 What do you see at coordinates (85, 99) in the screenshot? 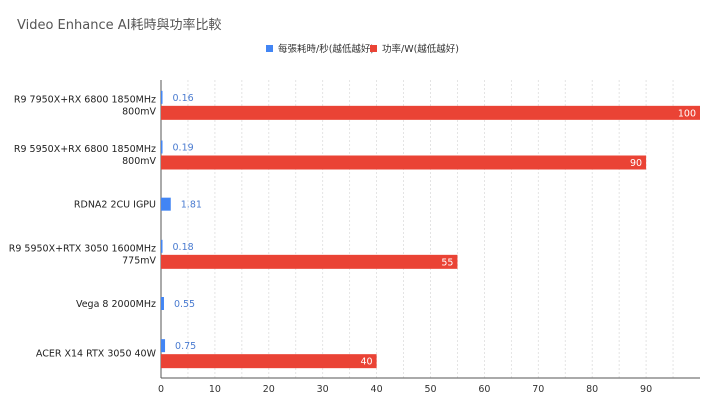
I see `category-label: R9 7950X+RX 6800 1850MHz` at bounding box center [85, 99].